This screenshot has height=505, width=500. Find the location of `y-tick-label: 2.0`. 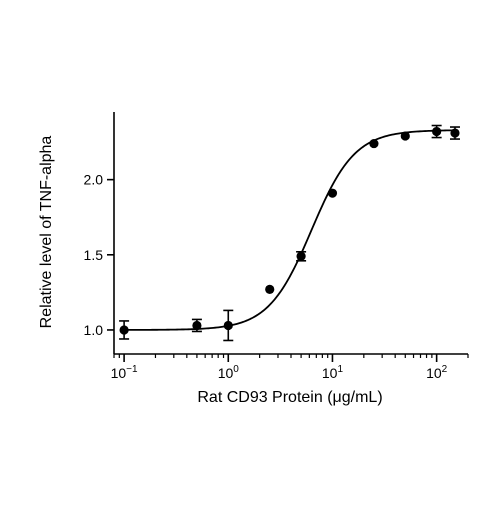

y-tick-label: 2.0 is located at coordinates (94, 180).